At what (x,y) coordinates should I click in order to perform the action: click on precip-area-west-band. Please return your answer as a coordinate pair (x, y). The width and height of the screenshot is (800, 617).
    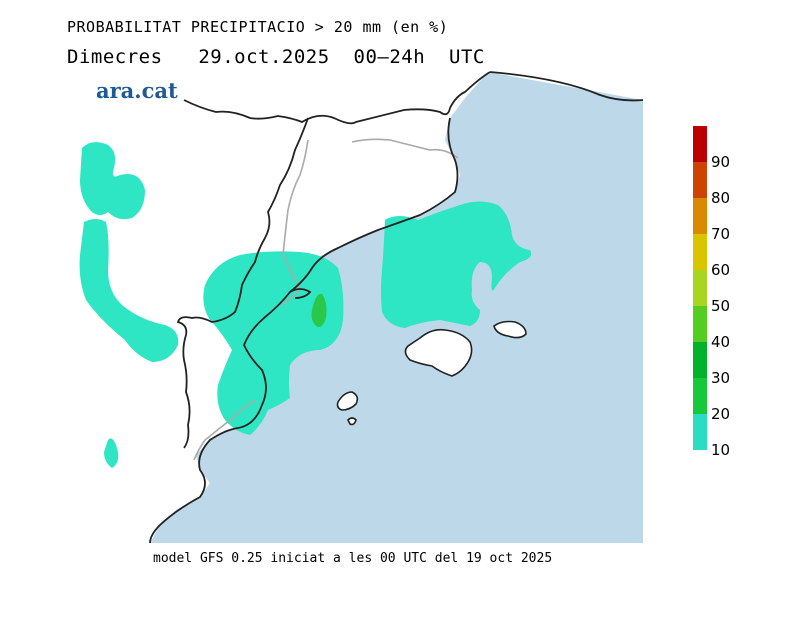
    Looking at the image, I should click on (129, 290).